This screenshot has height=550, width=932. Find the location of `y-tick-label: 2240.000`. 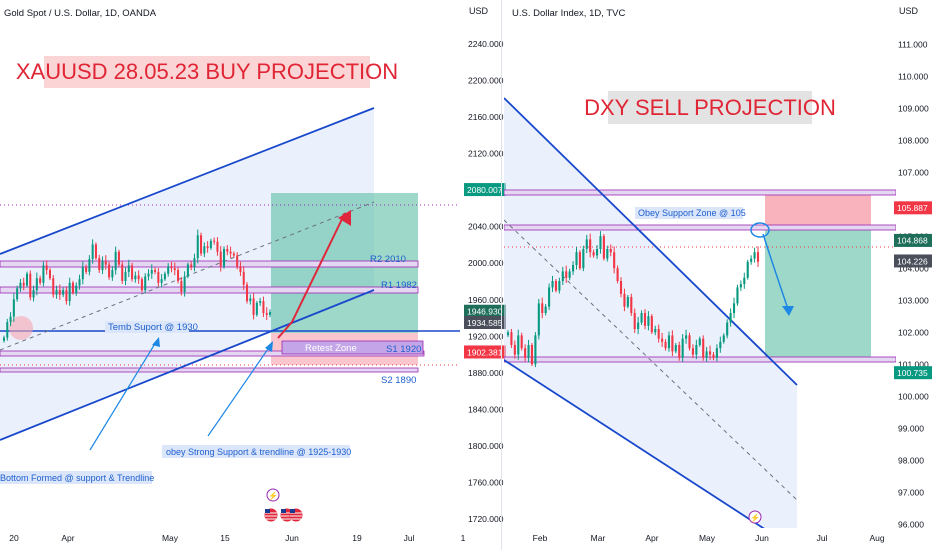

y-tick-label: 2240.000 is located at coordinates (486, 44).